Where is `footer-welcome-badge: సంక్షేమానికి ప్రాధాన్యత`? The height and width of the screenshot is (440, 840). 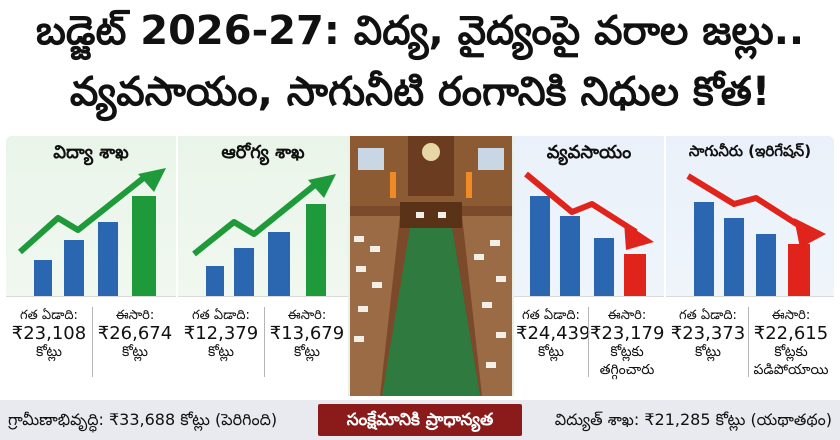
footer-welcome-badge: సంక్షేమానికి ప్రాధాన్యత is located at coordinates (420, 420).